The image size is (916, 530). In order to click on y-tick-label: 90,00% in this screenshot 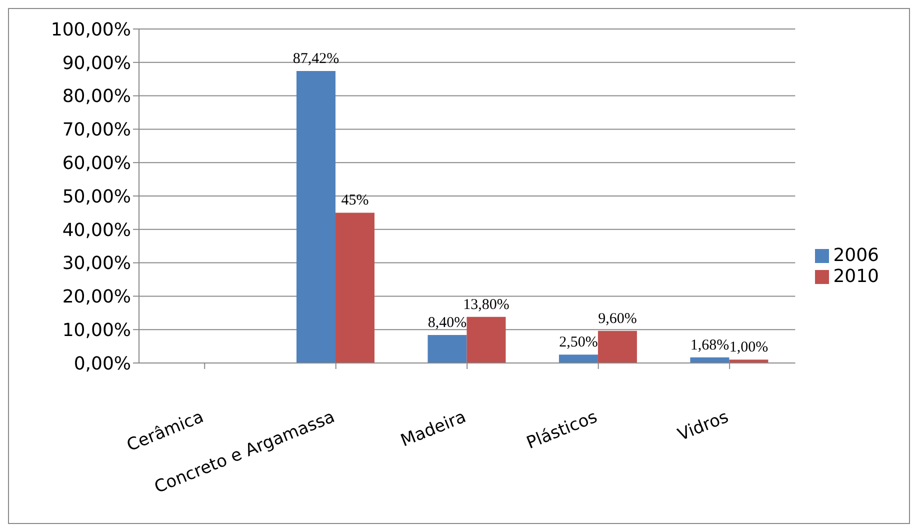, I will do `click(96, 63)`.